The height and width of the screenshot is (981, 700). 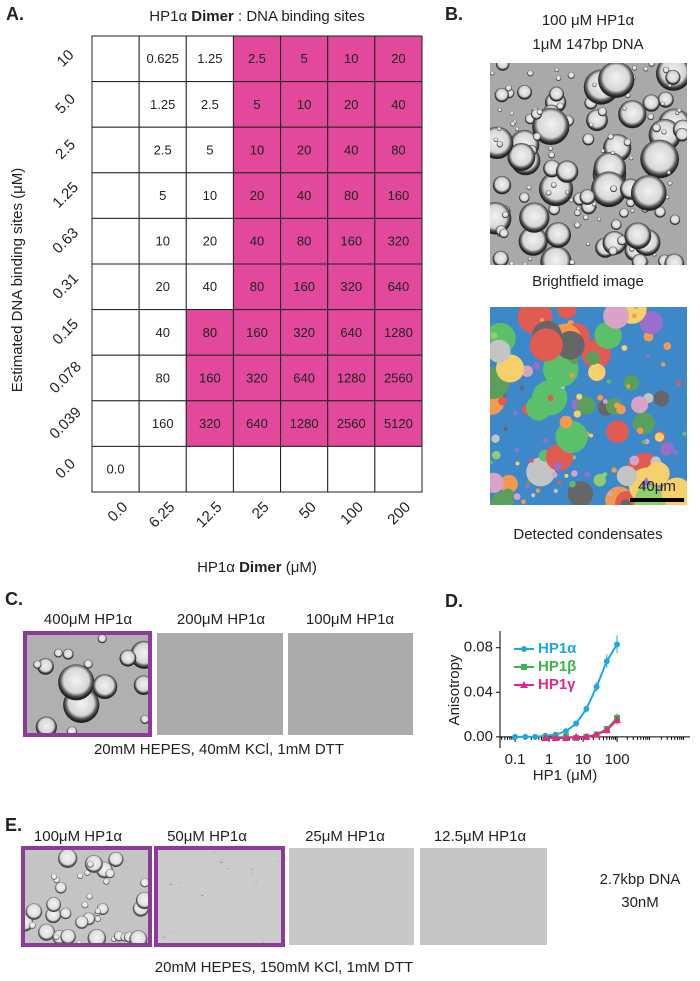 I want to click on y-tick-label: 0.08, so click(x=478, y=647).